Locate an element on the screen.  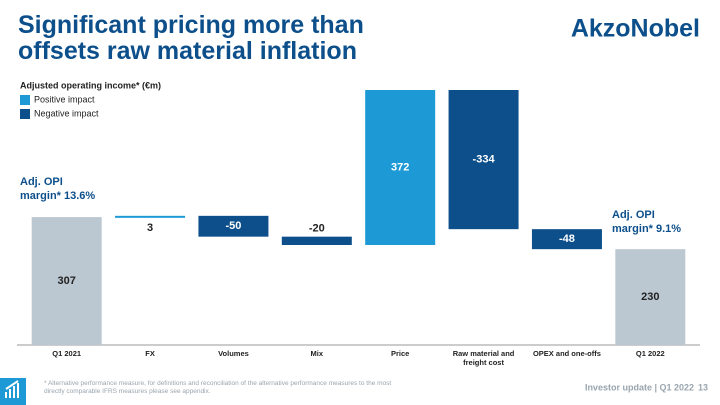
data-label: -334 is located at coordinates (484, 159).